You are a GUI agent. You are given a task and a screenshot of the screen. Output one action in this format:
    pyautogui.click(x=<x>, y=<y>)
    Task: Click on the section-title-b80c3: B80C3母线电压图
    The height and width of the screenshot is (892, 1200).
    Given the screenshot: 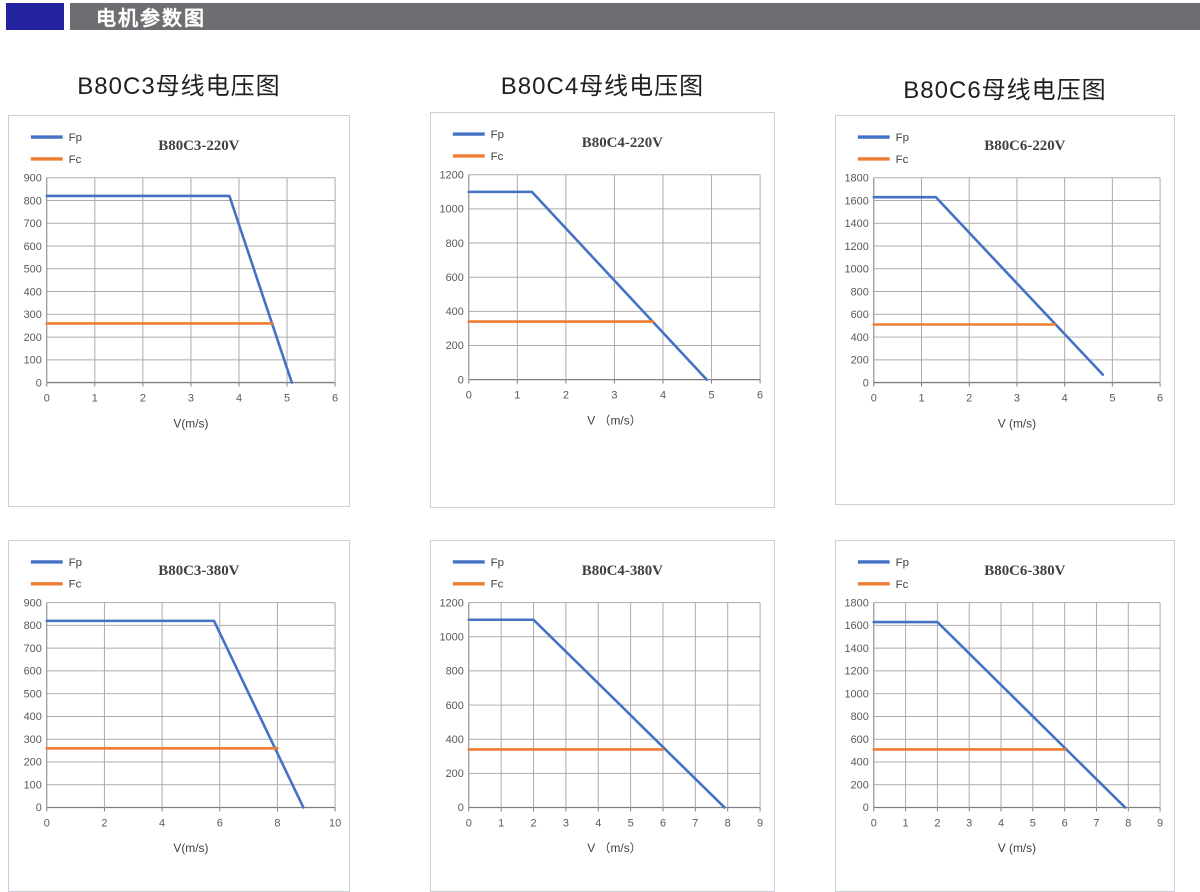 What is the action you would take?
    pyautogui.click(x=179, y=86)
    